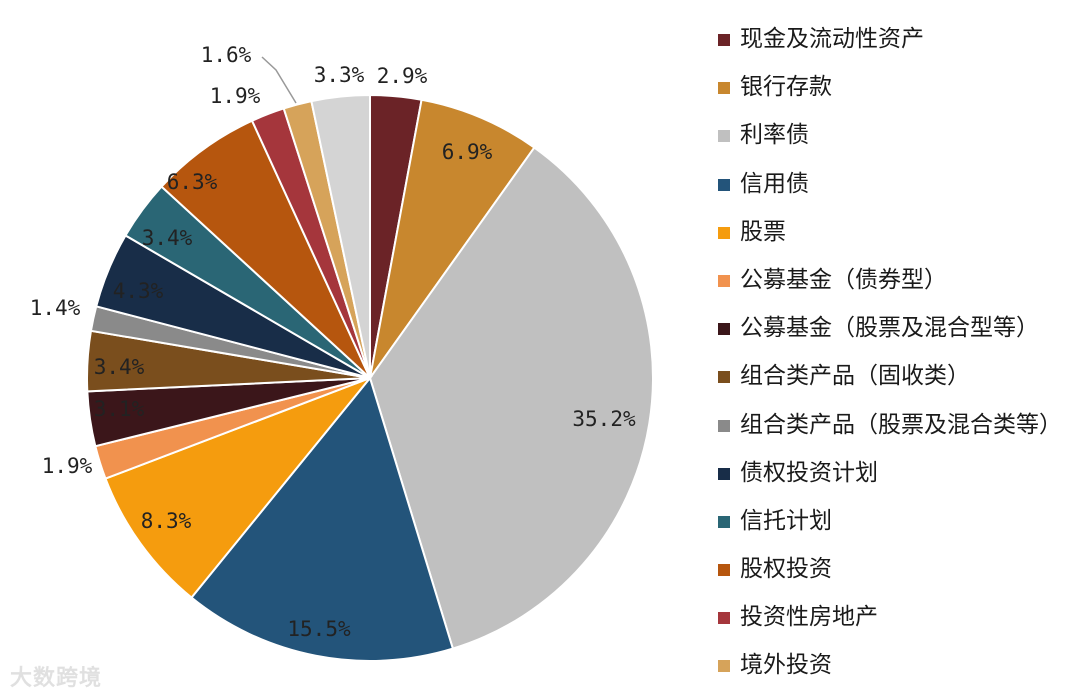 The width and height of the screenshot is (1080, 699). What do you see at coordinates (898, 674) in the screenshot?
I see `legend-item: 境外投资` at bounding box center [898, 674].